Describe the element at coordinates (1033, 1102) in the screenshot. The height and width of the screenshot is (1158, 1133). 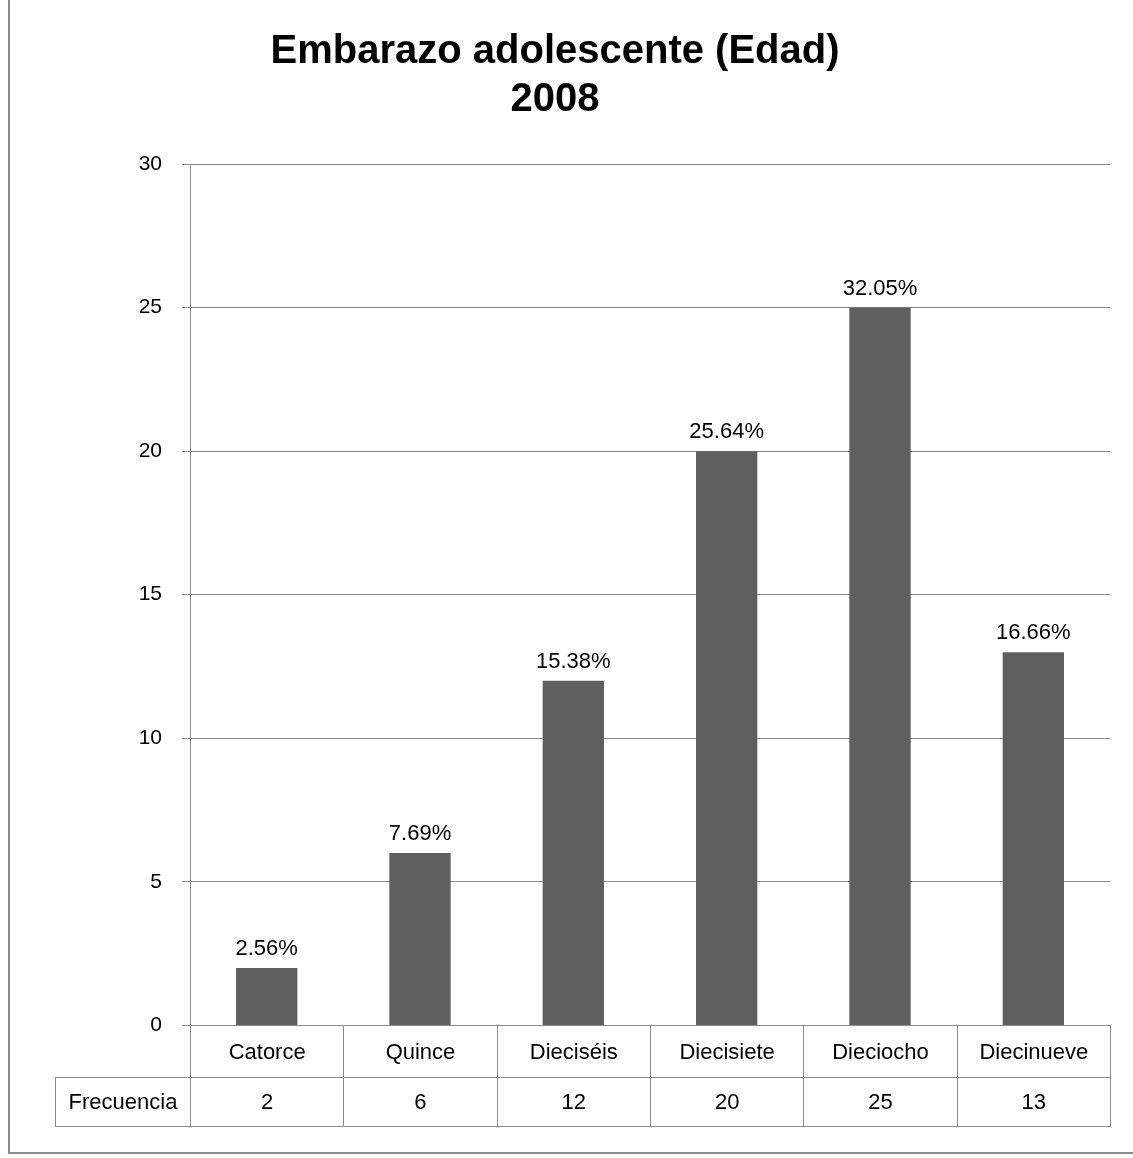
I see `data-label: 13` at that location.